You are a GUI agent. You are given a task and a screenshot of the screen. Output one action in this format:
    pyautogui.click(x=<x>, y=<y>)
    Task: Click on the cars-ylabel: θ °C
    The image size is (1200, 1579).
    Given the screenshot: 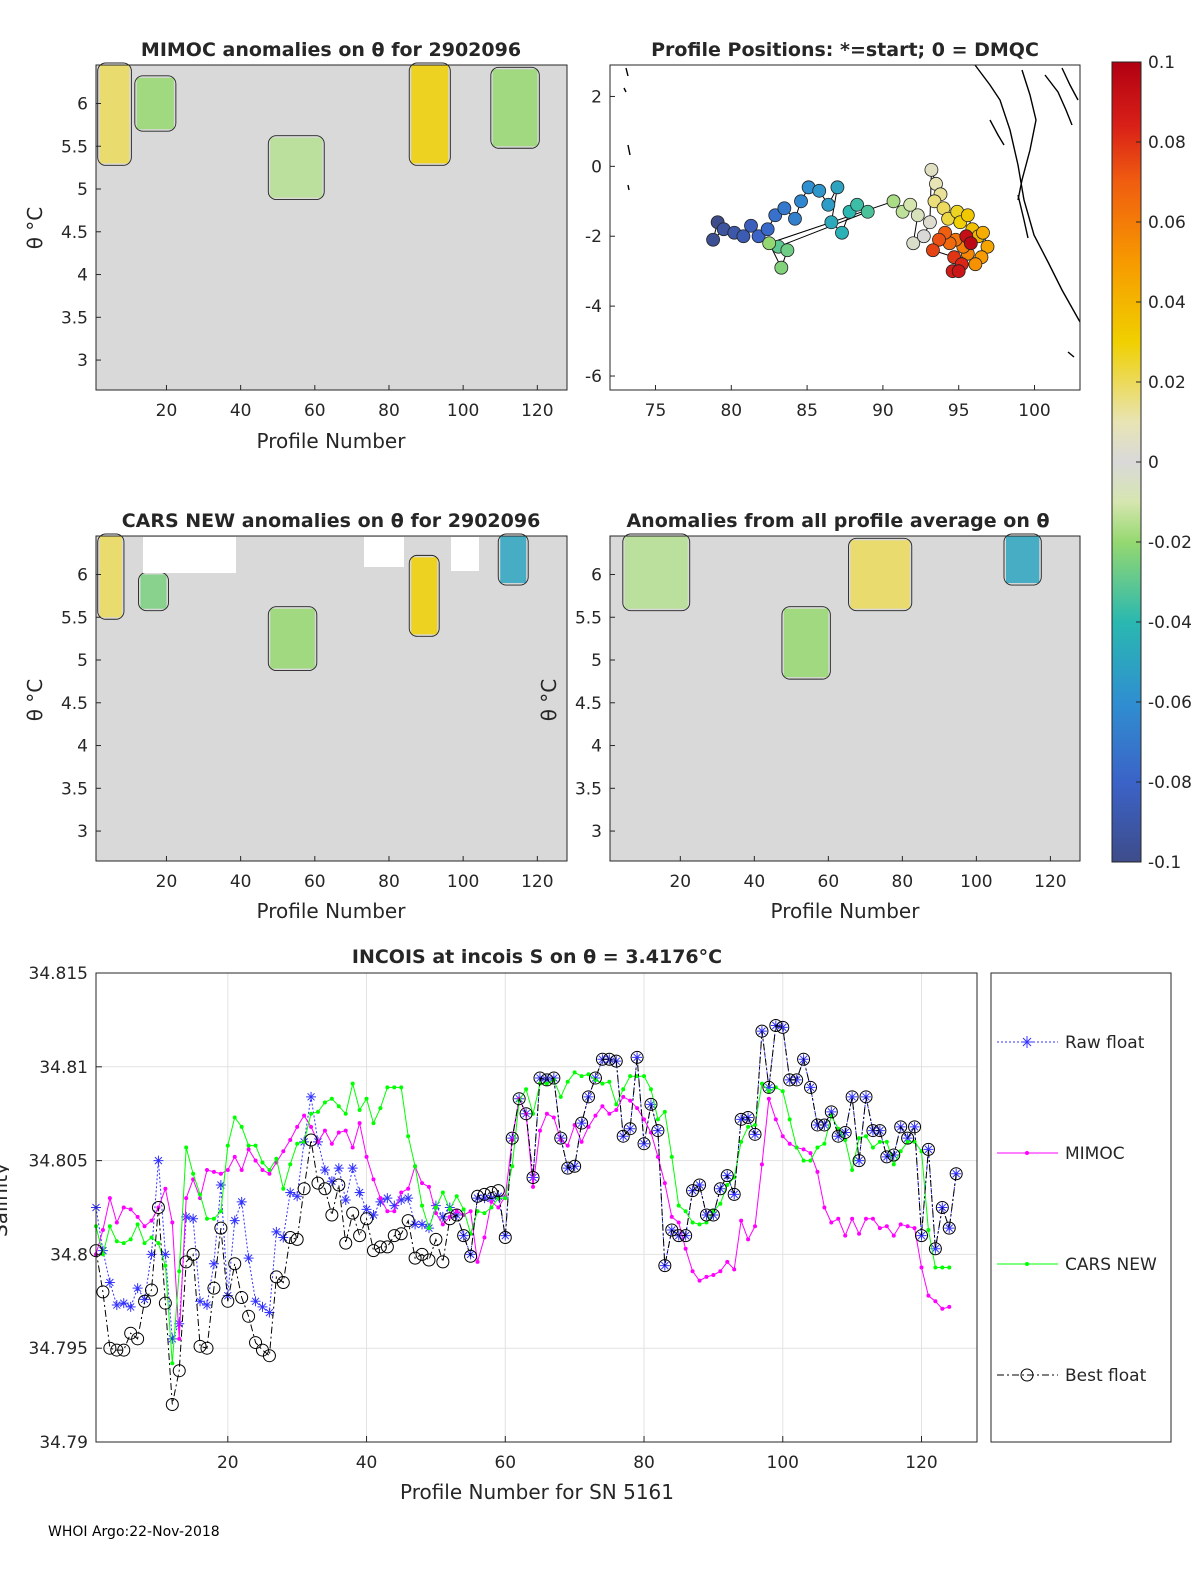 What is the action you would take?
    pyautogui.click(x=35, y=700)
    